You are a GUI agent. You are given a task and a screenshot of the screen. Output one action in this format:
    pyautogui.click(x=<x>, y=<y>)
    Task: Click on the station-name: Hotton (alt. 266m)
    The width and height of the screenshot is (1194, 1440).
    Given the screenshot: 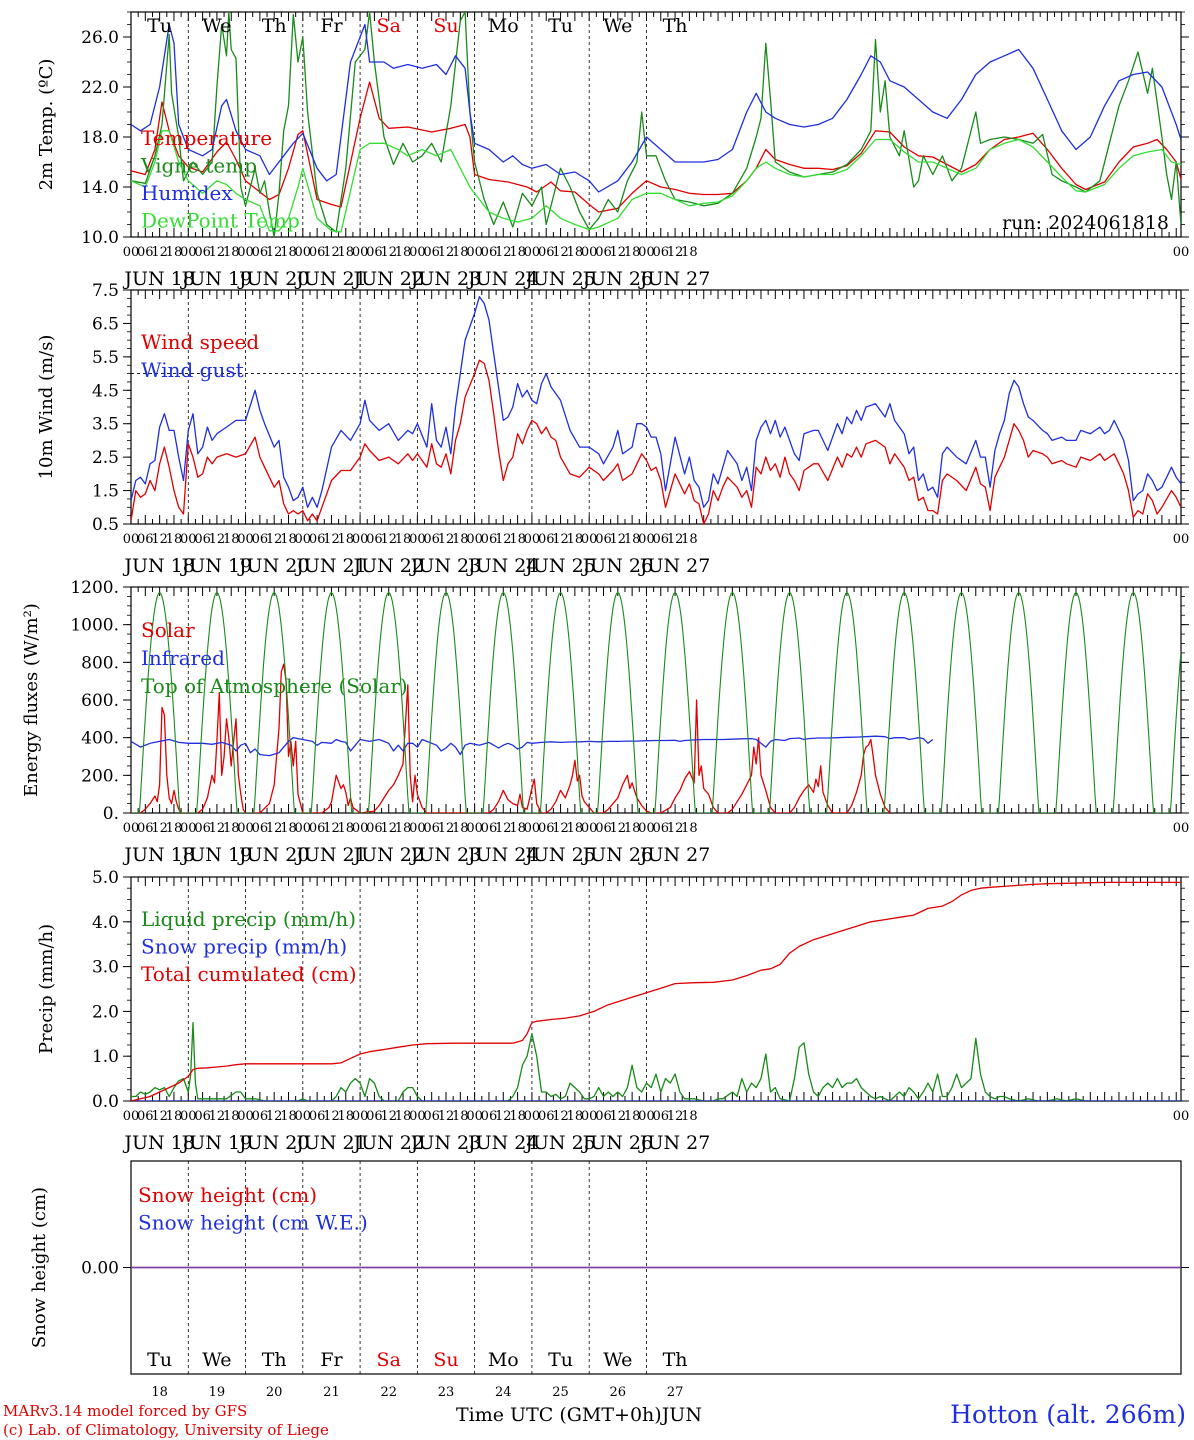 What is the action you would take?
    pyautogui.click(x=1068, y=1414)
    